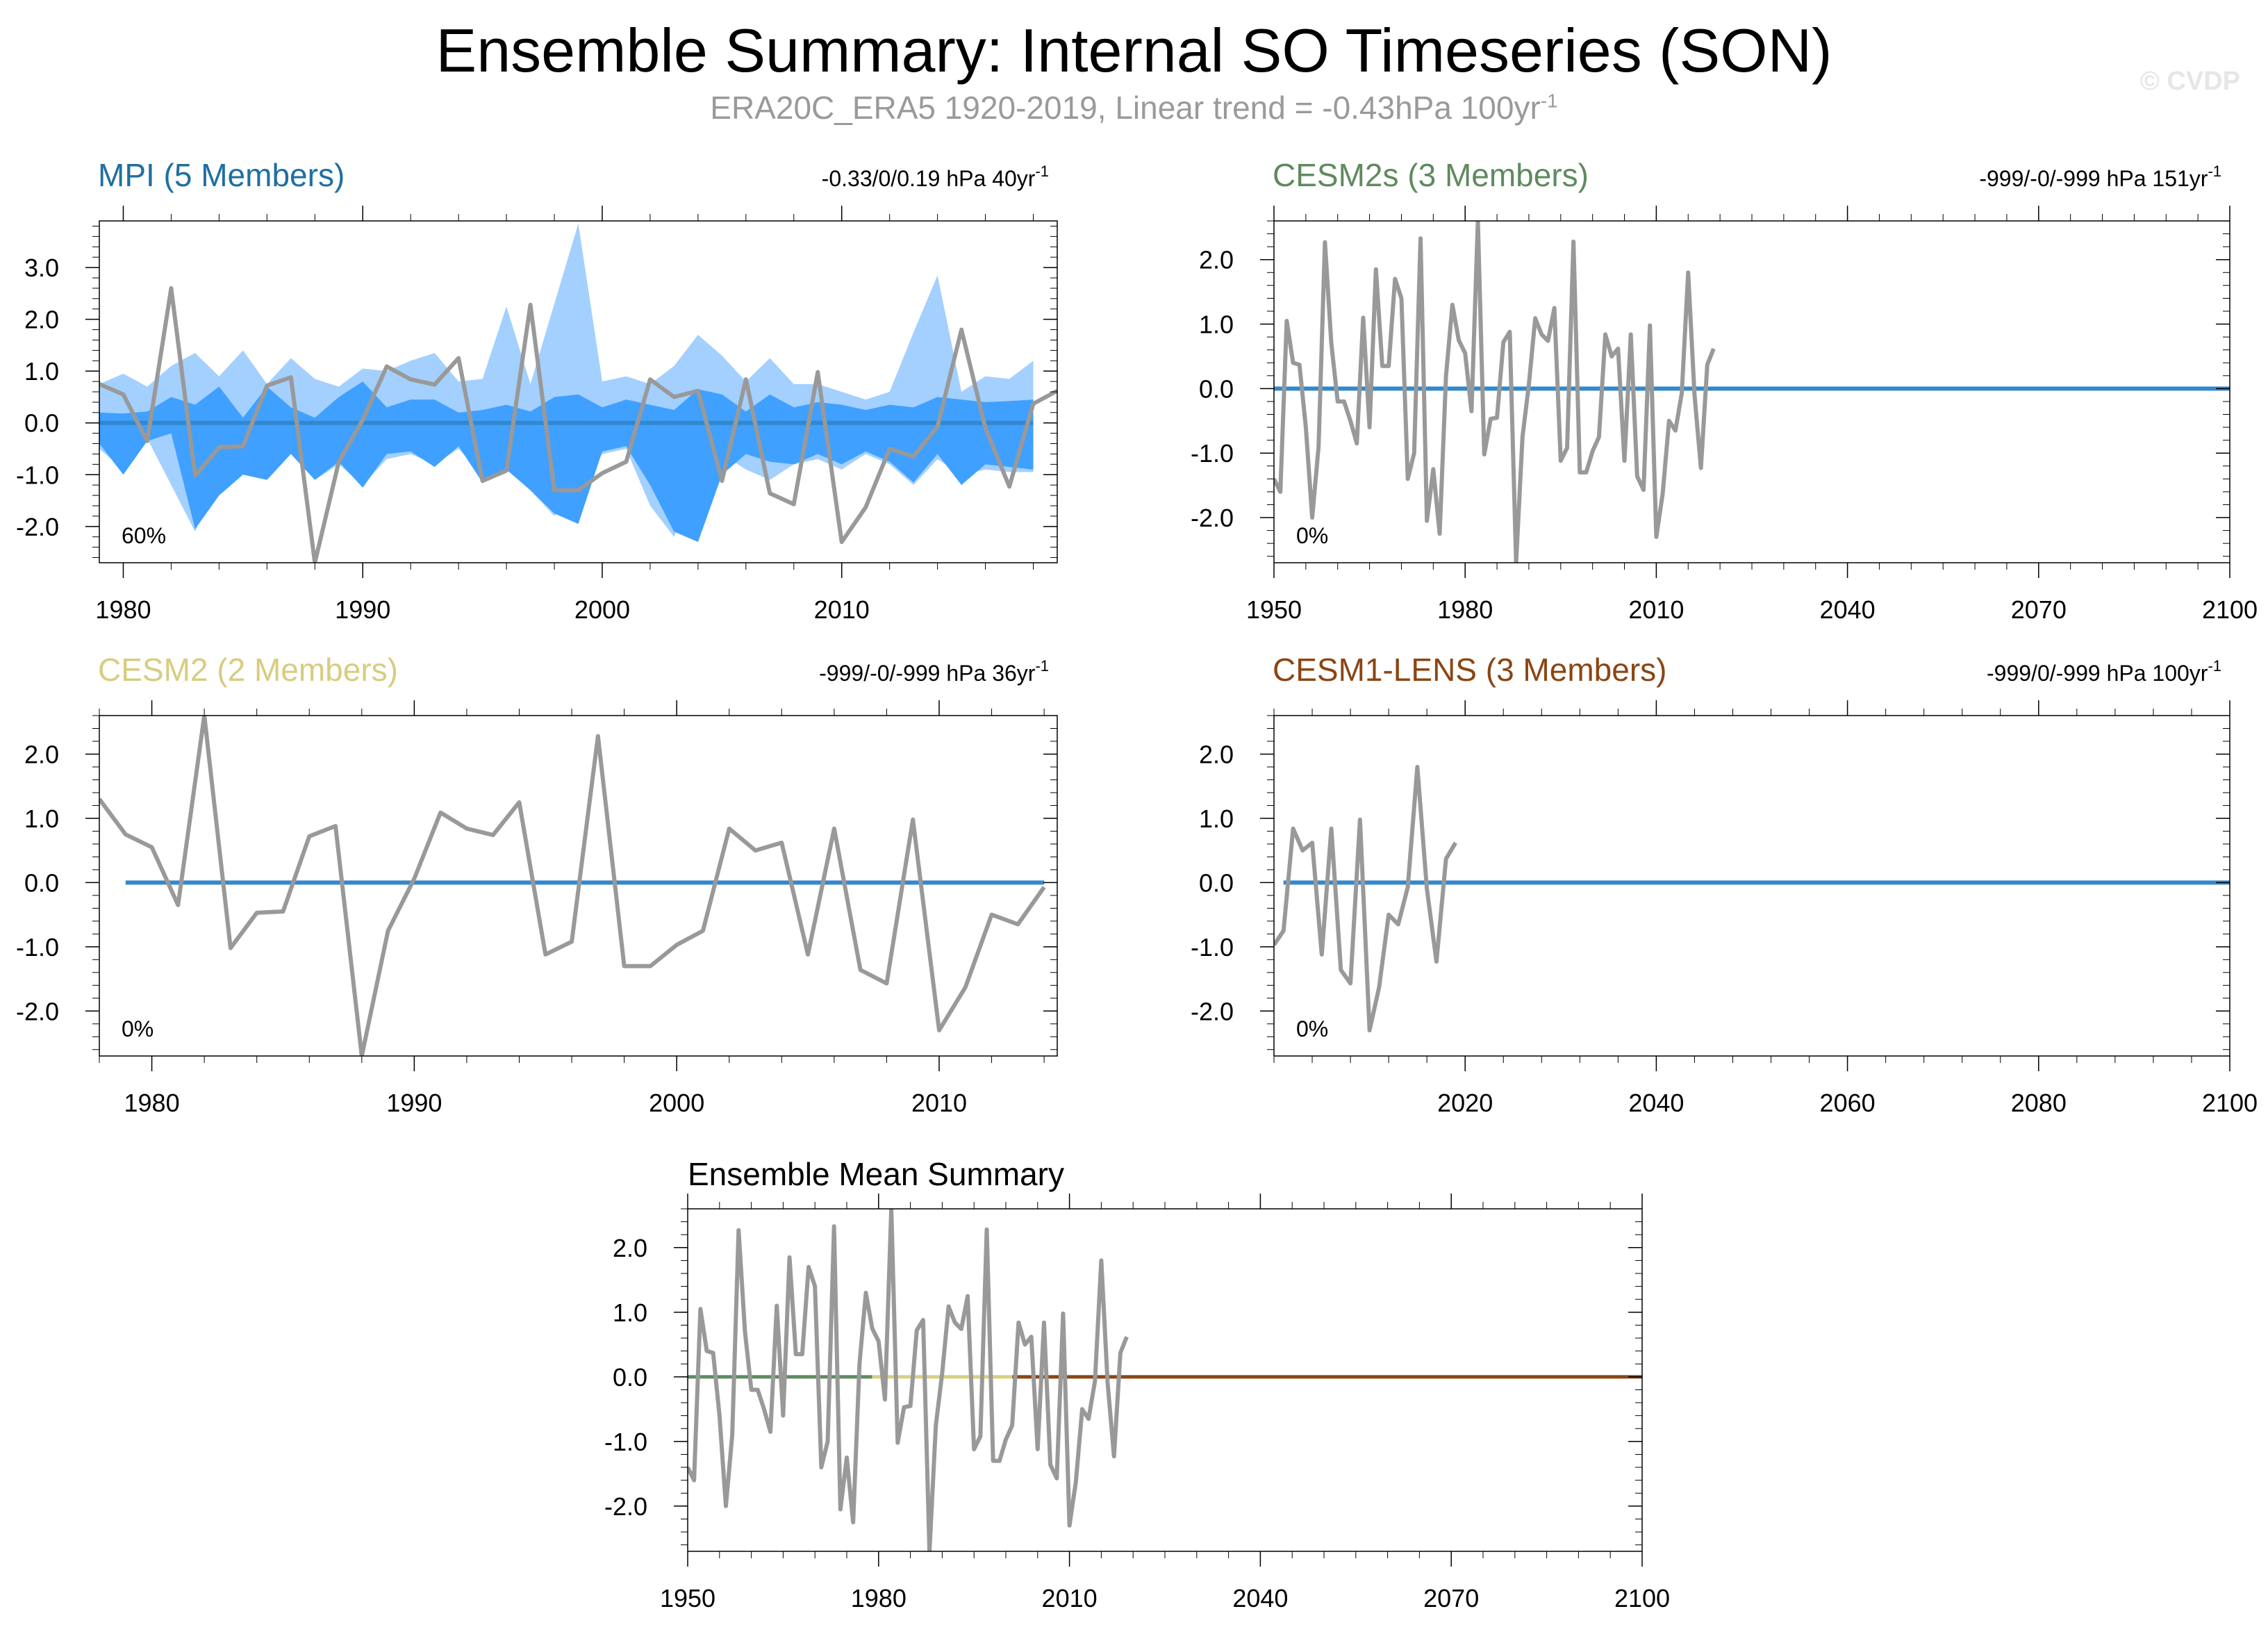 The width and height of the screenshot is (2268, 1634). I want to click on panel-stat: -999/-0/-999 hPa 36yr-1, so click(934, 671).